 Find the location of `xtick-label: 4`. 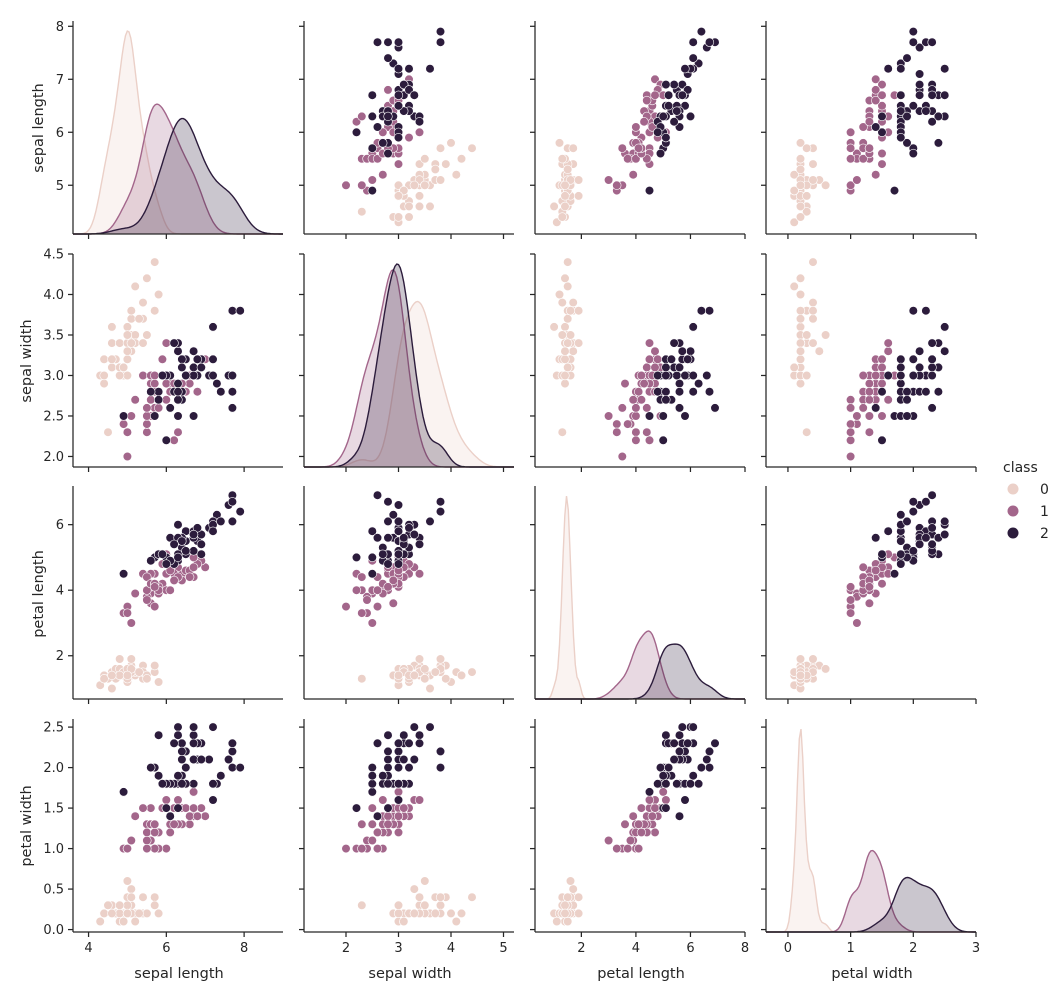

xtick-label: 4 is located at coordinates (88, 948).